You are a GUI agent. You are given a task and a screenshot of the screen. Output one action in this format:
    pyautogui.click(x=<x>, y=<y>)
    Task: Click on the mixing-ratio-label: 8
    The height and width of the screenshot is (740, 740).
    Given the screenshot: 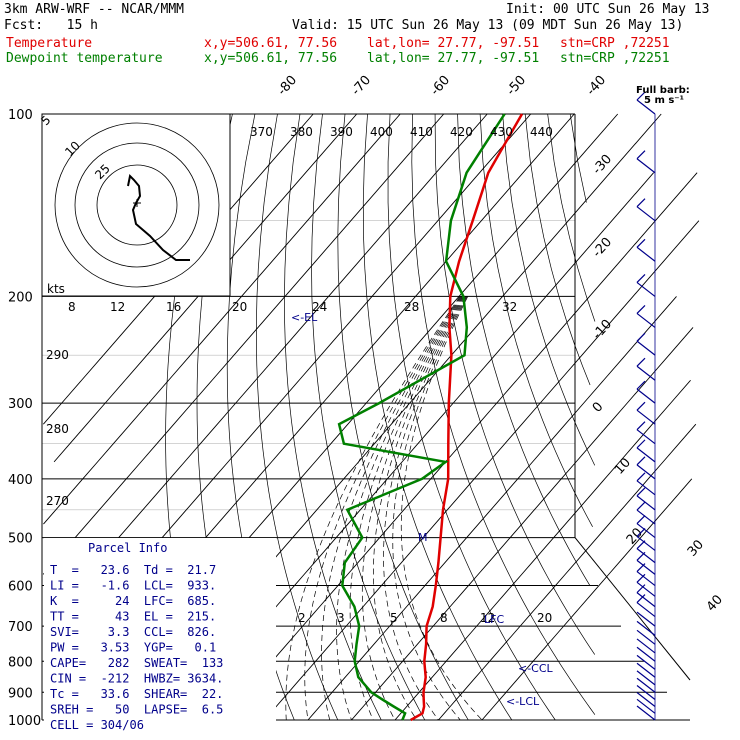 What is the action you would take?
    pyautogui.click(x=72, y=307)
    